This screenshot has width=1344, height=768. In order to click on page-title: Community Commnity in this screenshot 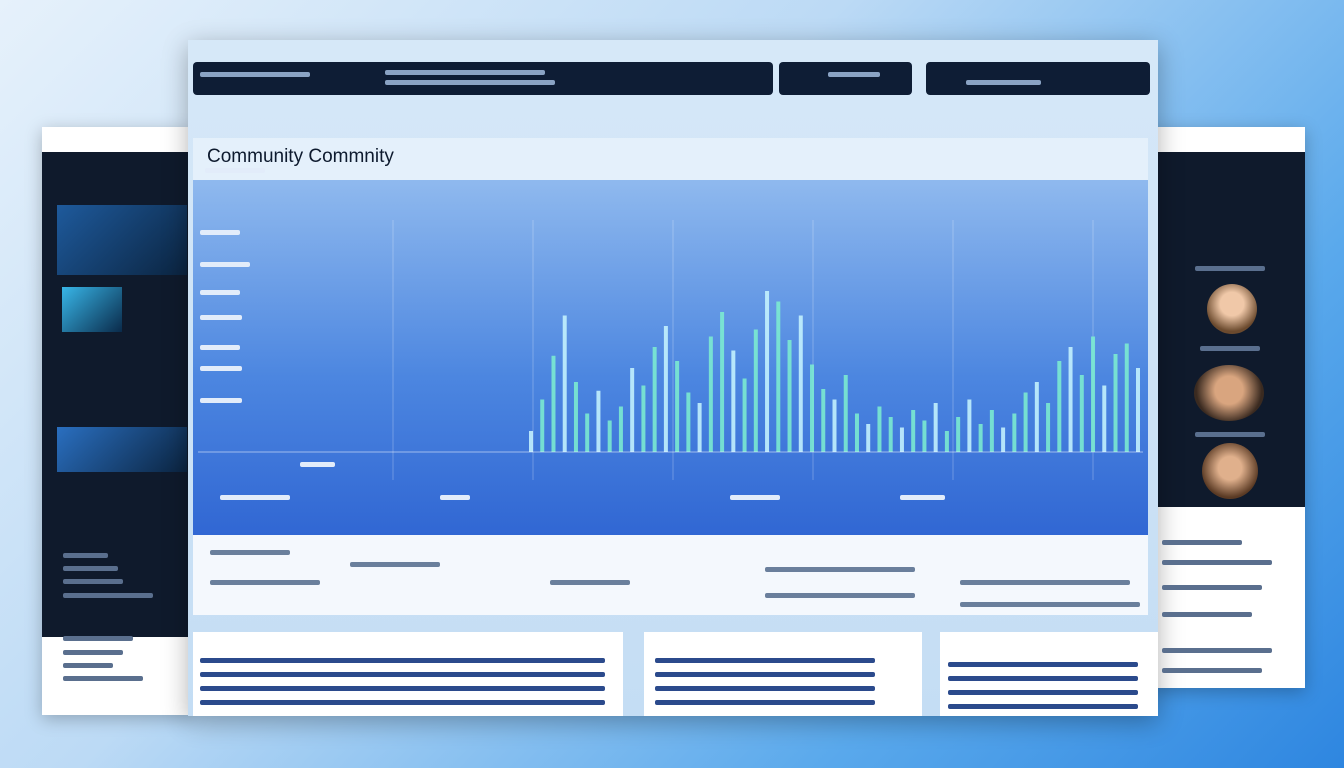, I will do `click(300, 156)`.